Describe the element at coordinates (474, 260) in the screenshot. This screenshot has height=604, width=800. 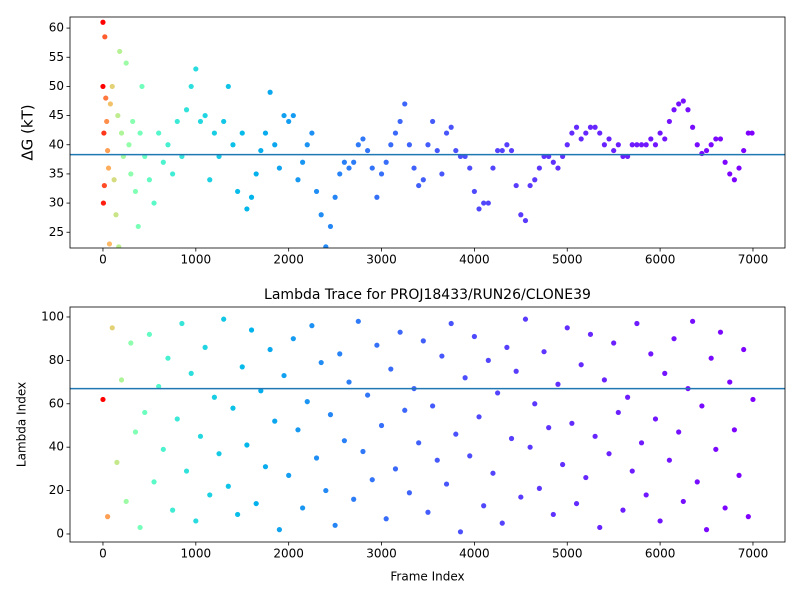
I see `x-tick-label: 4000` at that location.